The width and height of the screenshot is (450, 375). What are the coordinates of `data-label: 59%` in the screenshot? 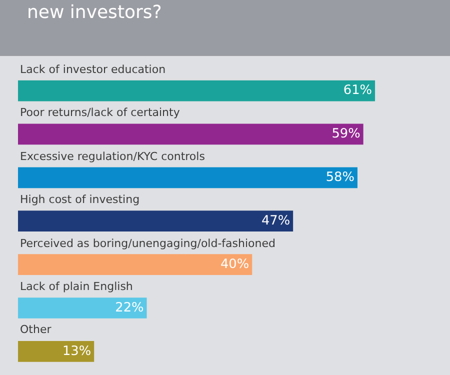 It's located at (346, 134).